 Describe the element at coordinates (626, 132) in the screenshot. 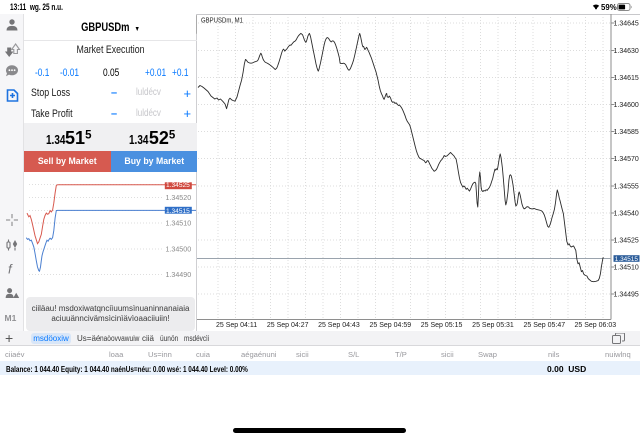

I see `svg-text: 1.34585` at that location.